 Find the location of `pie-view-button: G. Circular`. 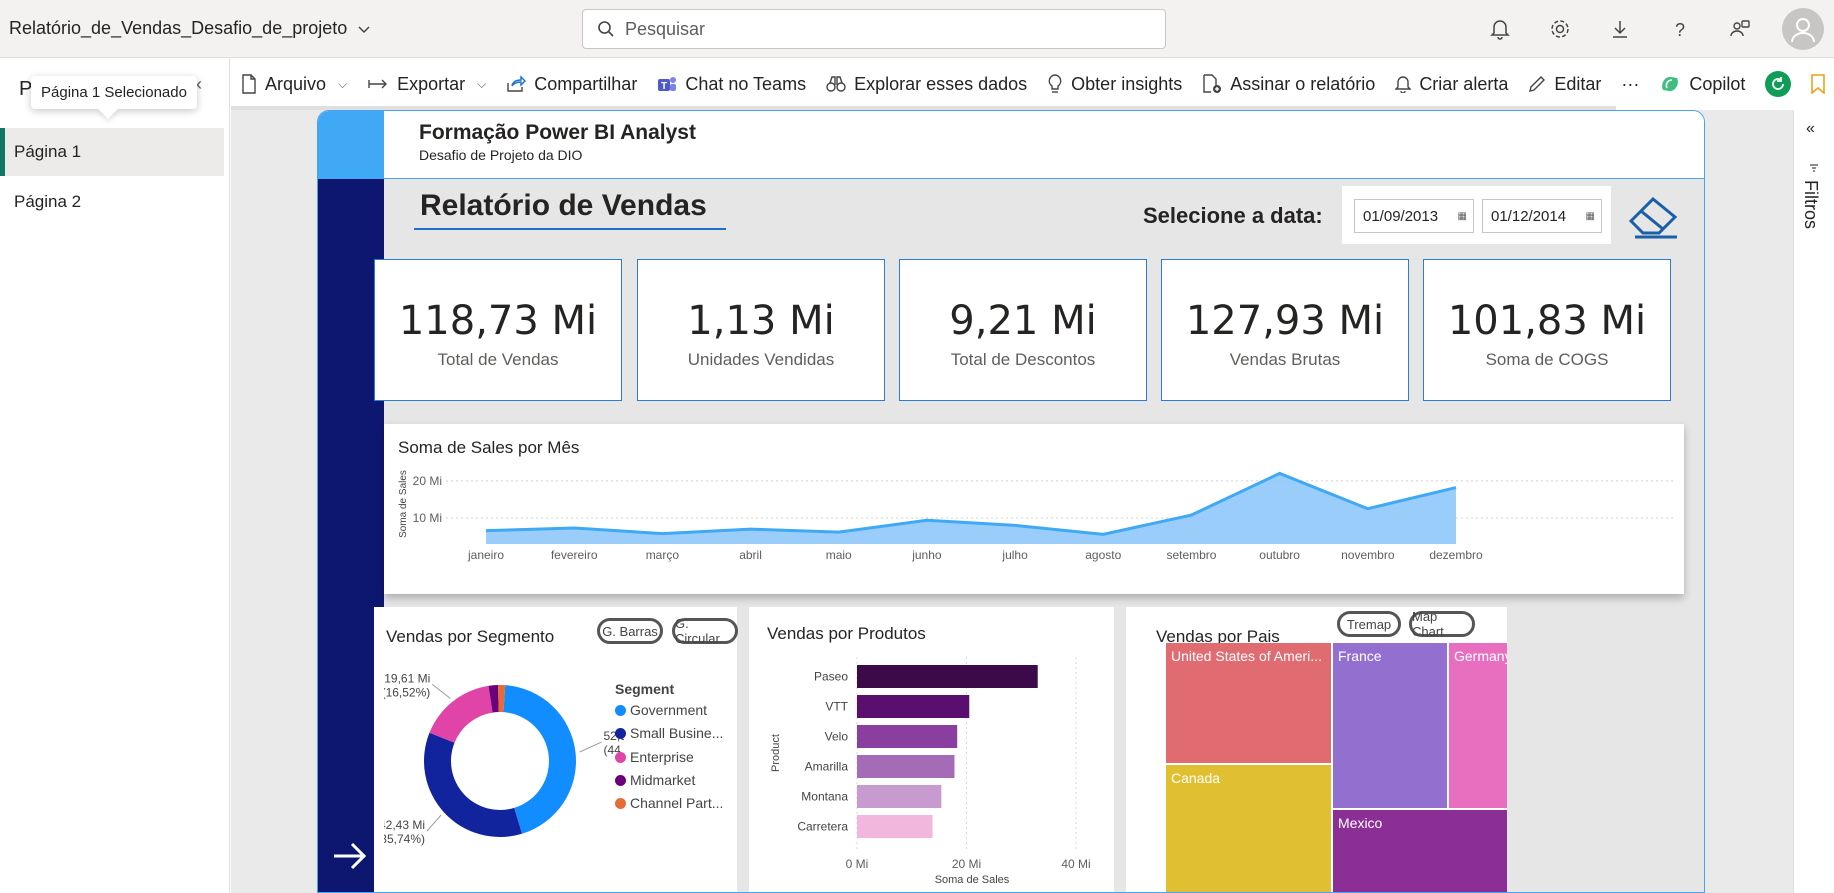

pie-view-button: G. Circular is located at coordinates (705, 631).